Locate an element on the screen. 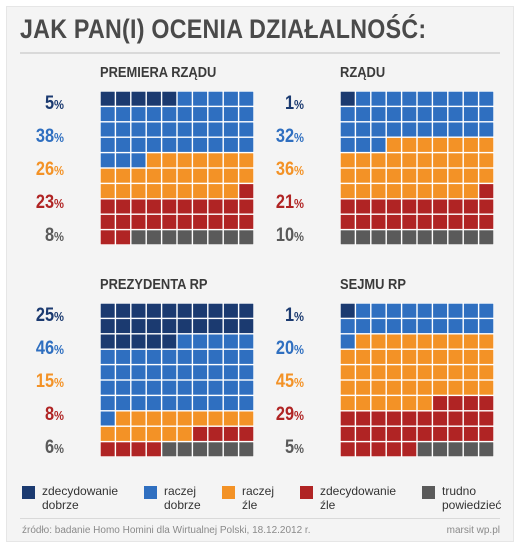  percent-value: 8 is located at coordinates (49, 414).